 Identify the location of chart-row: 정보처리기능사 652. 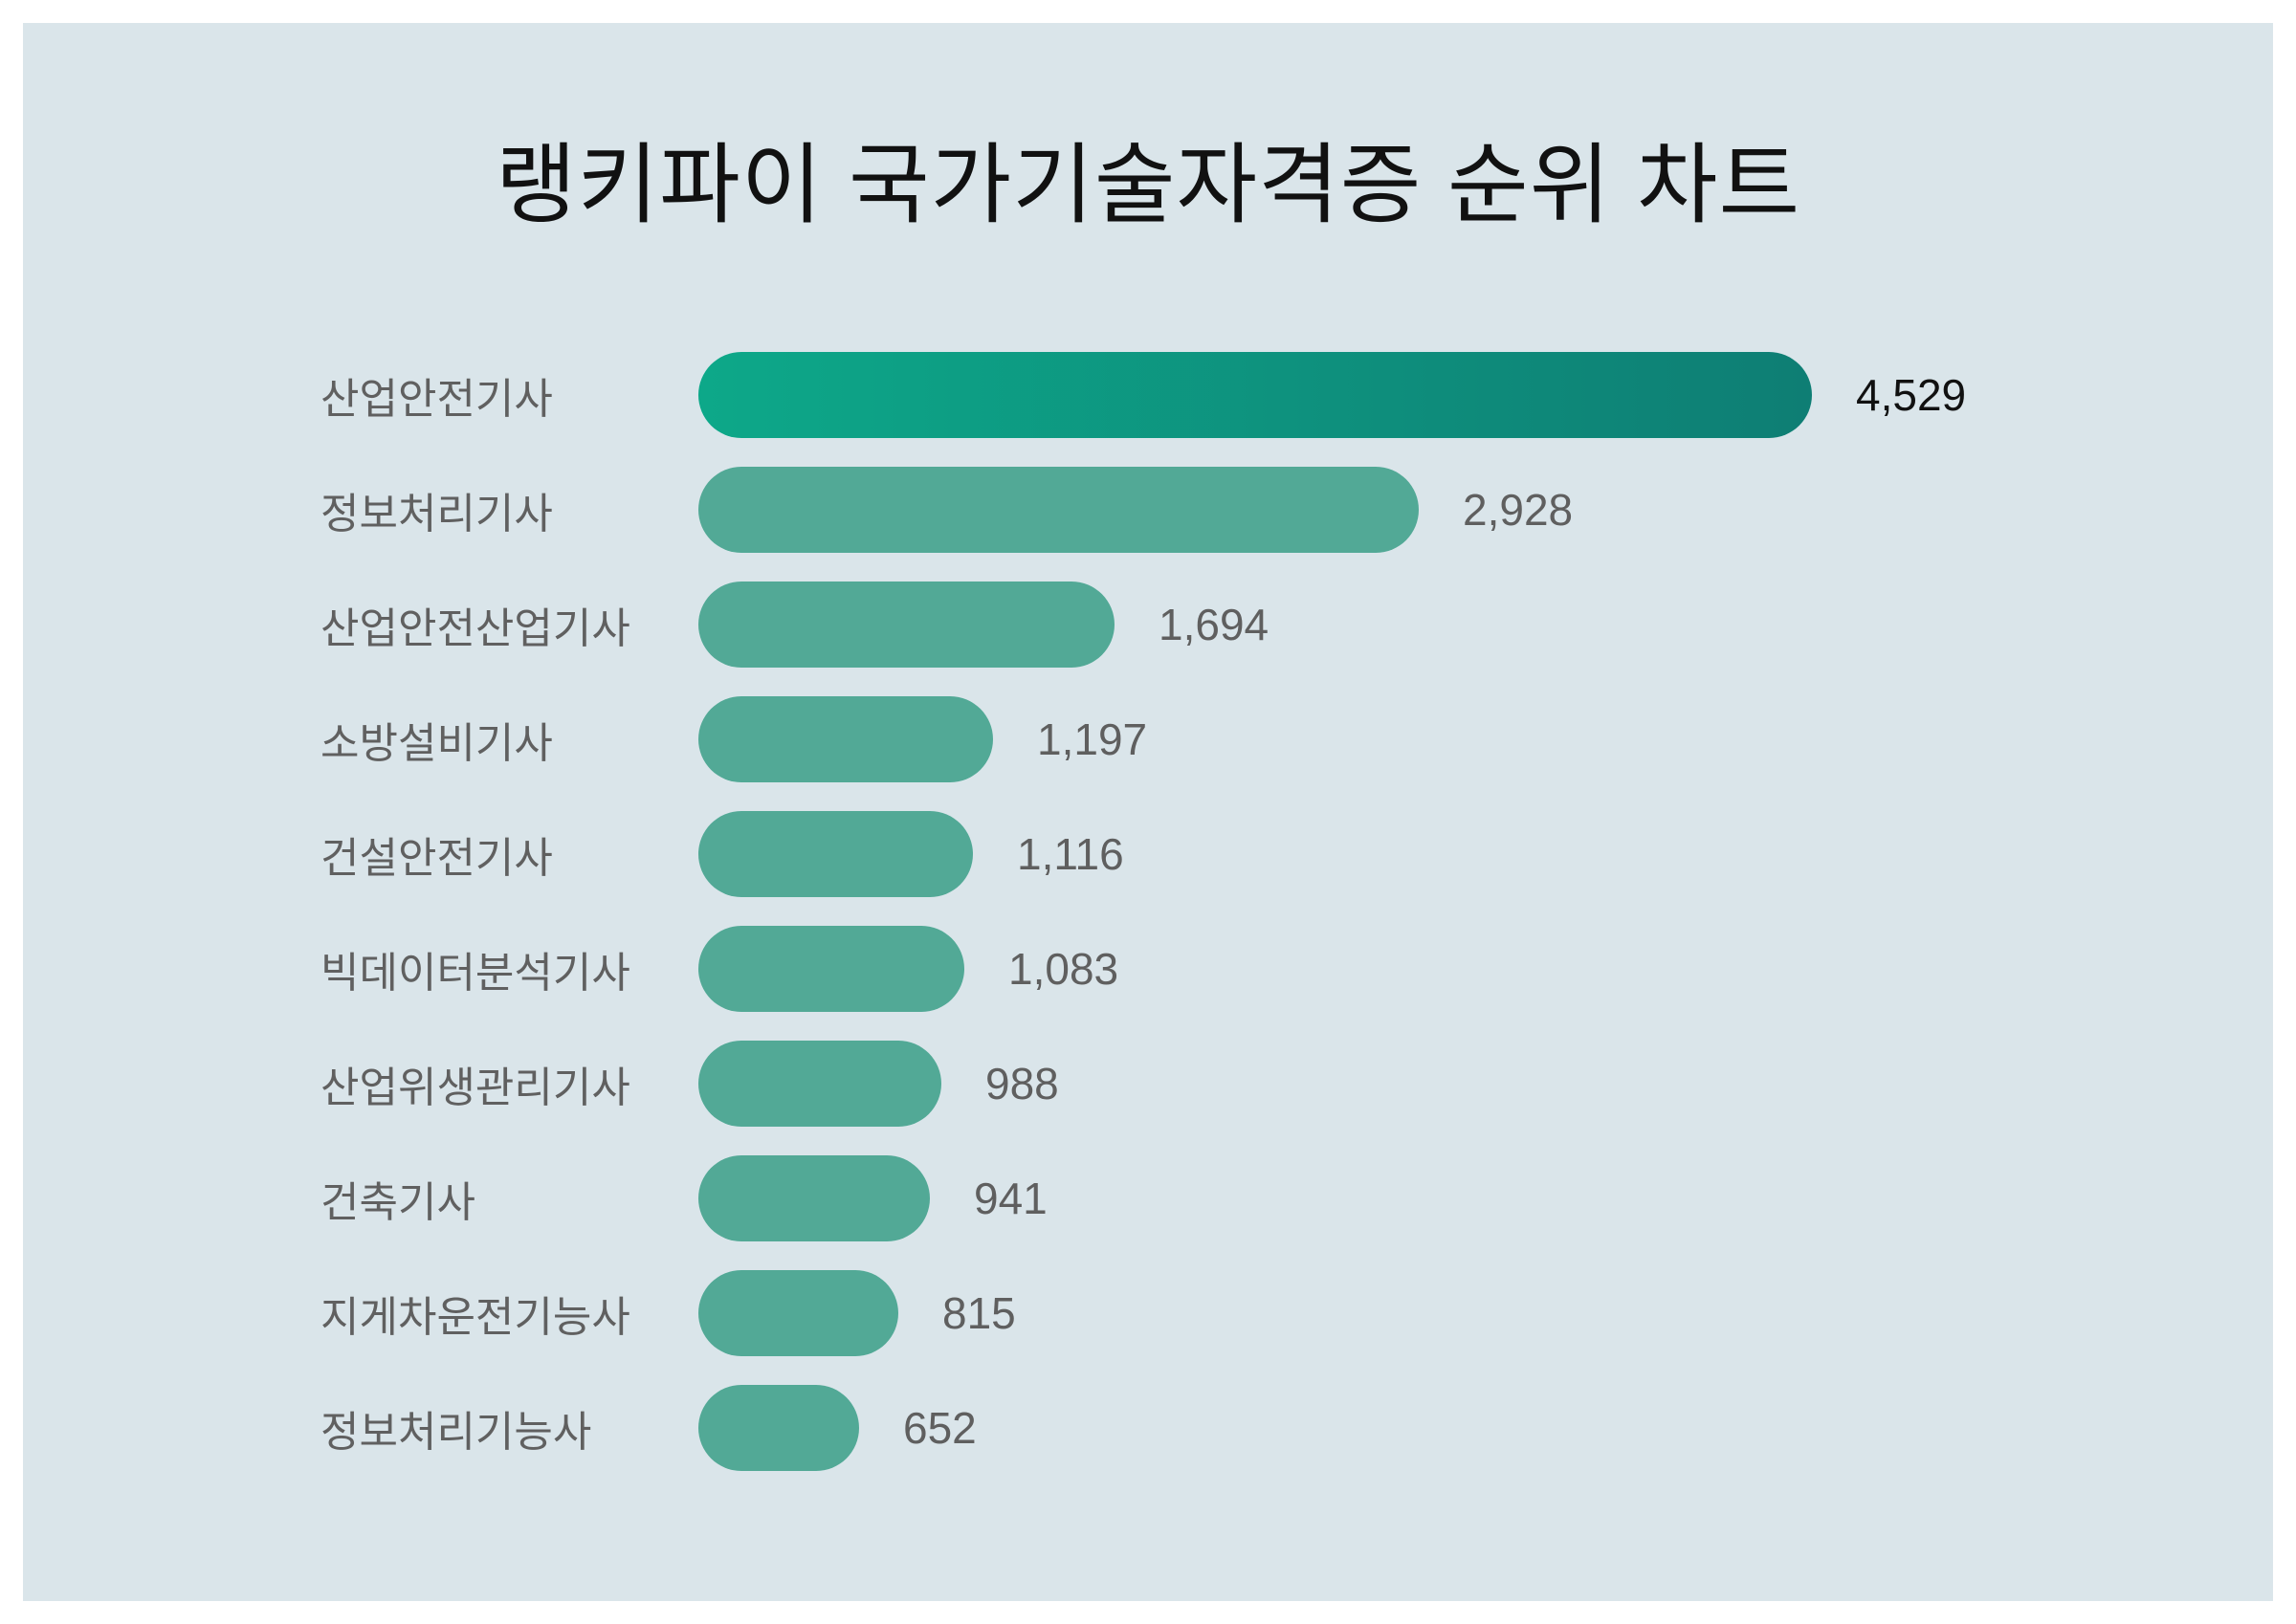
(1148, 1428).